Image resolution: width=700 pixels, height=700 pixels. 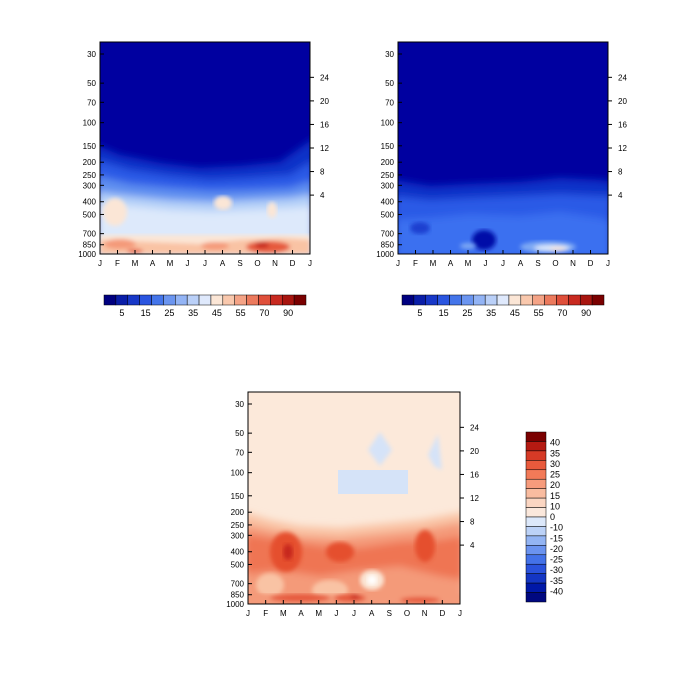 I want to click on colorbar-label: 10, so click(x=555, y=506).